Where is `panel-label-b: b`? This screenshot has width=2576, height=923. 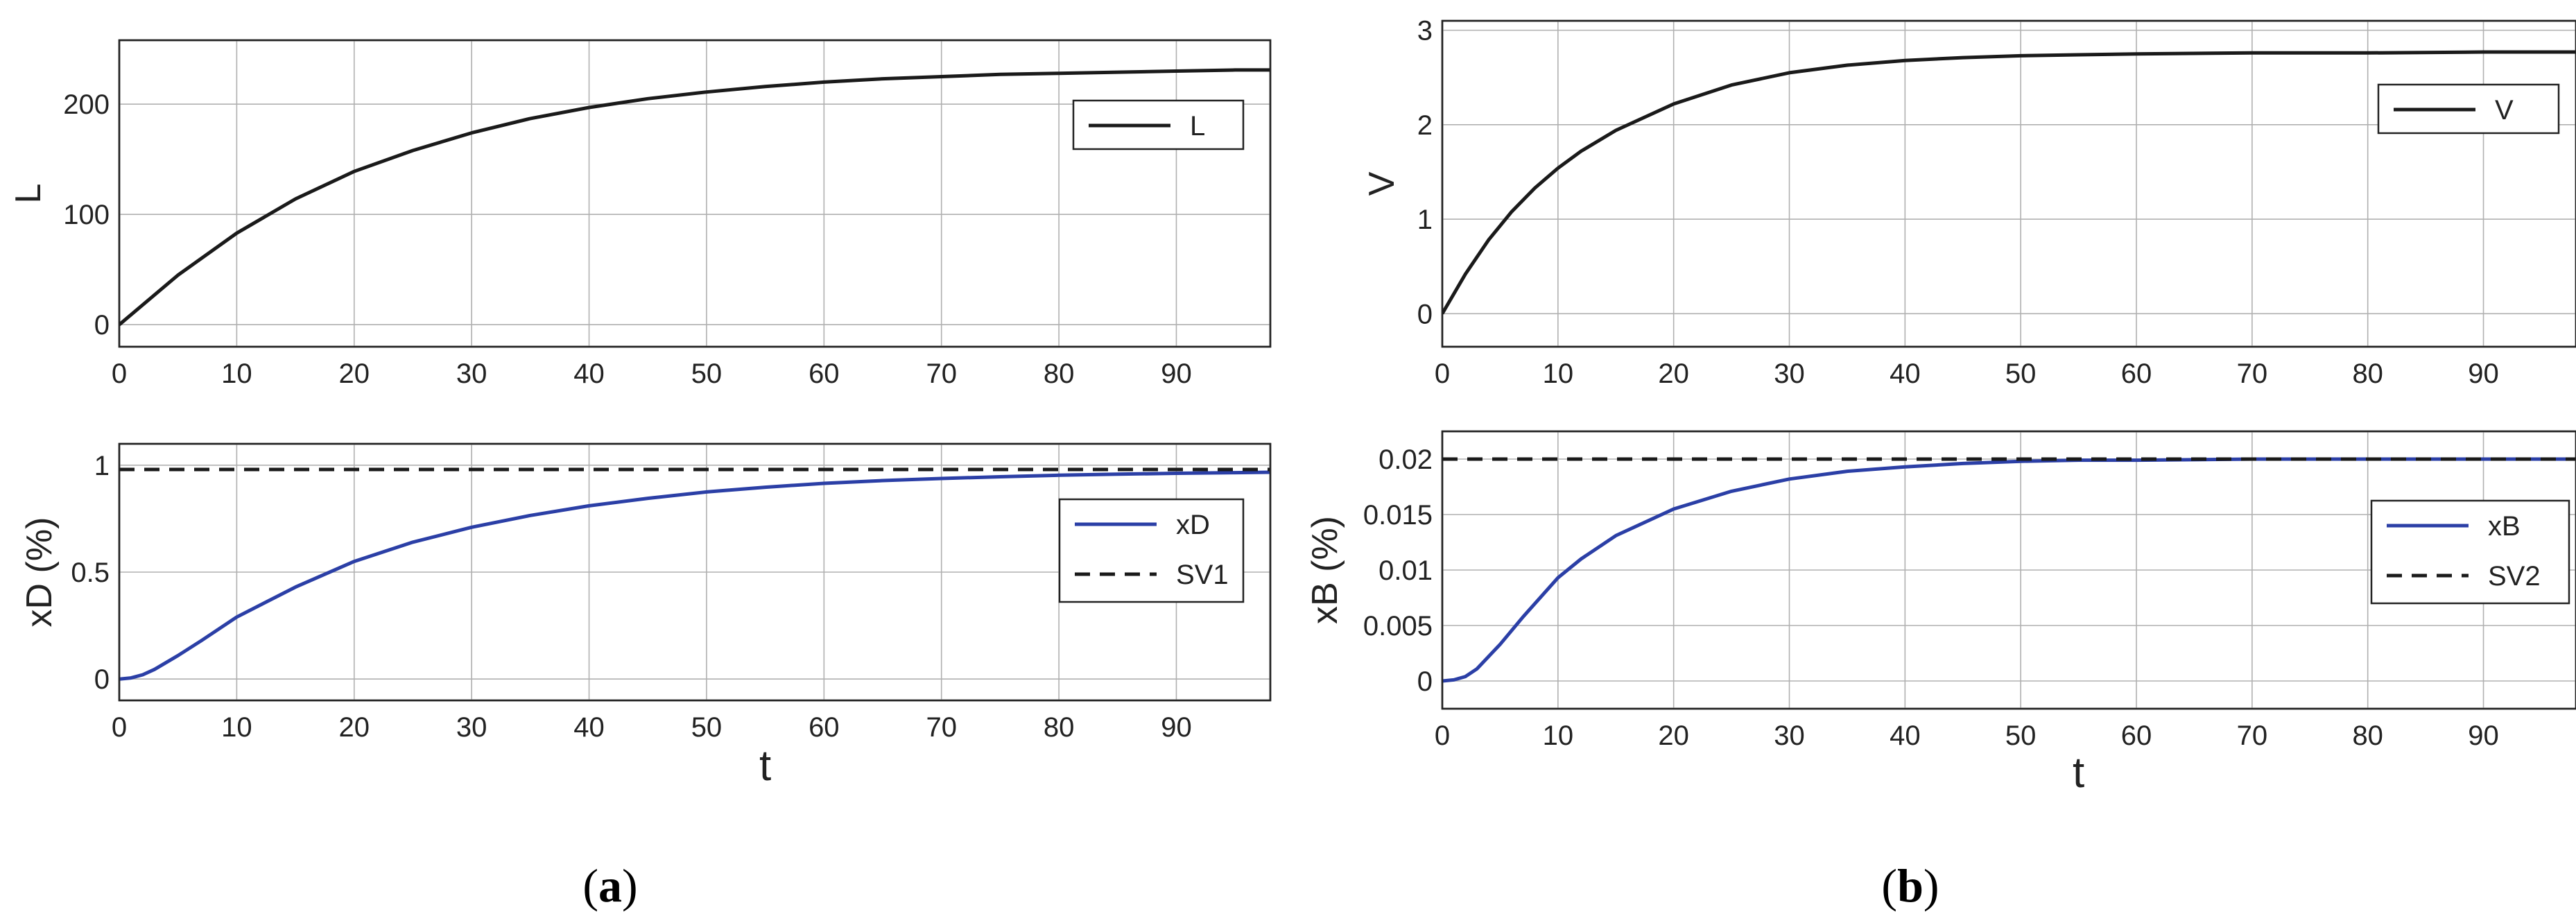
panel-label-b: b is located at coordinates (1910, 885).